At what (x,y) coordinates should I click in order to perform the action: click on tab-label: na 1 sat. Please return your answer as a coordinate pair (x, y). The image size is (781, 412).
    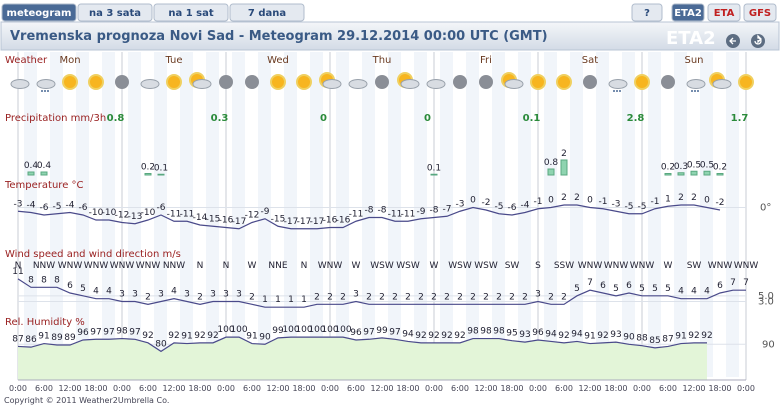
    Looking at the image, I should click on (190, 13).